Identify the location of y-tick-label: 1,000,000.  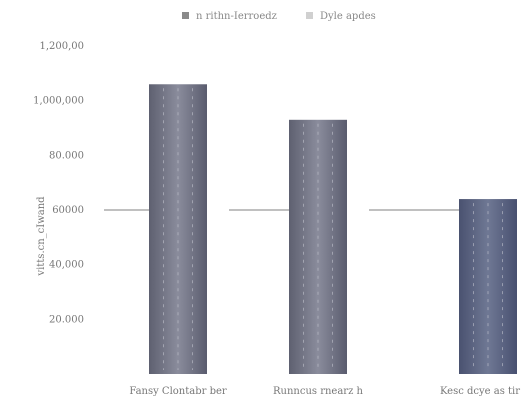
(58, 101).